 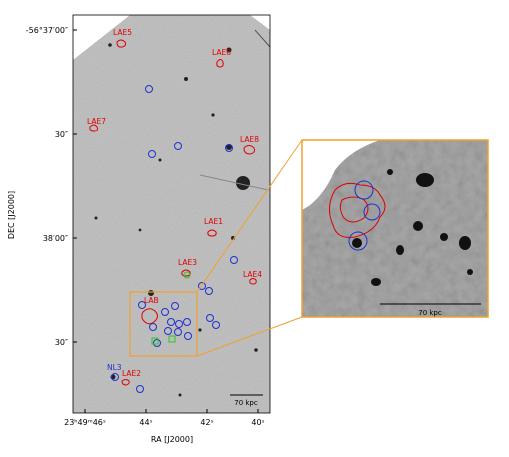 I want to click on x-tick-label: 44ˢ, so click(x=145, y=422).